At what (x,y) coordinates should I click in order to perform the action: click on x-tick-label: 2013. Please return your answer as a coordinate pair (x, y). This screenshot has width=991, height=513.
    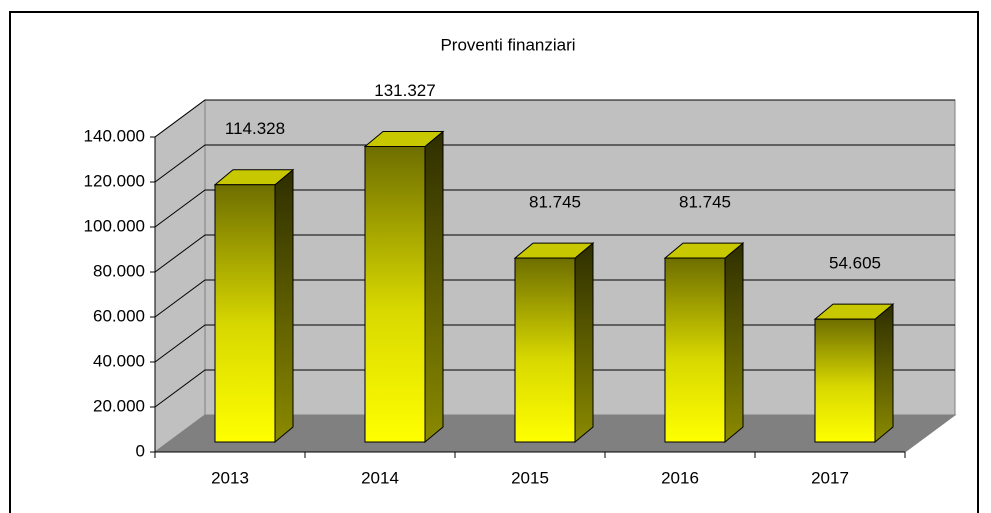
    Looking at the image, I should click on (230, 477).